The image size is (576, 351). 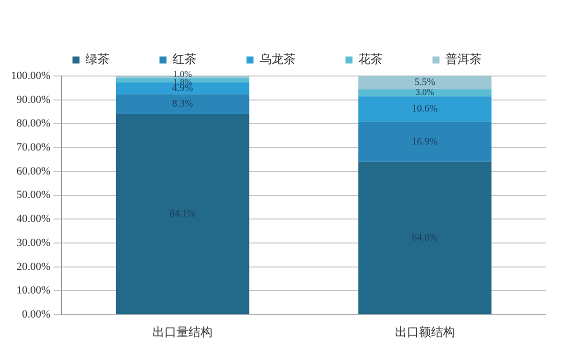 I want to click on y-tick-label: 40.00%, so click(x=33, y=219).